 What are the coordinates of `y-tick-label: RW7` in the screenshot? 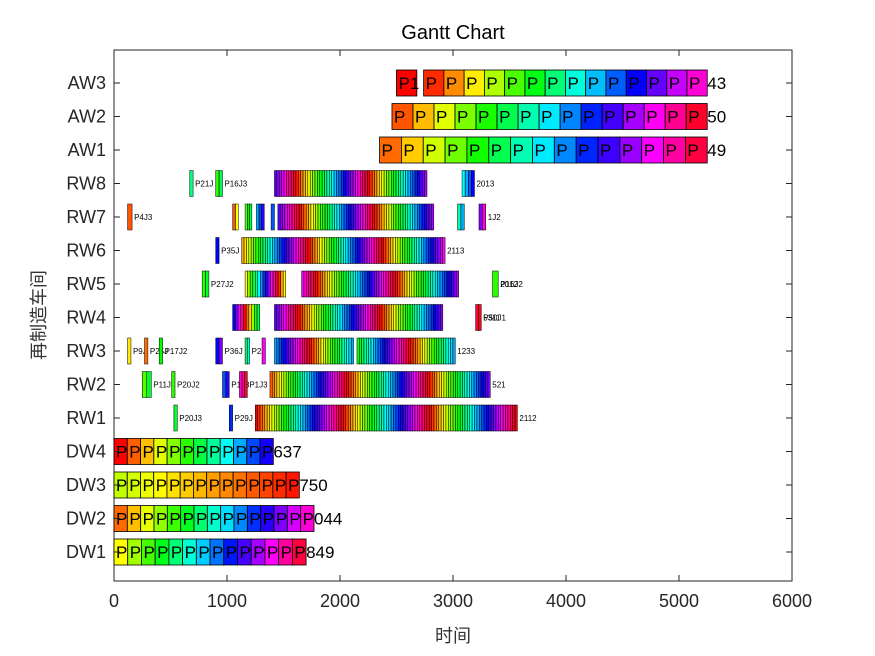 It's located at (86, 217).